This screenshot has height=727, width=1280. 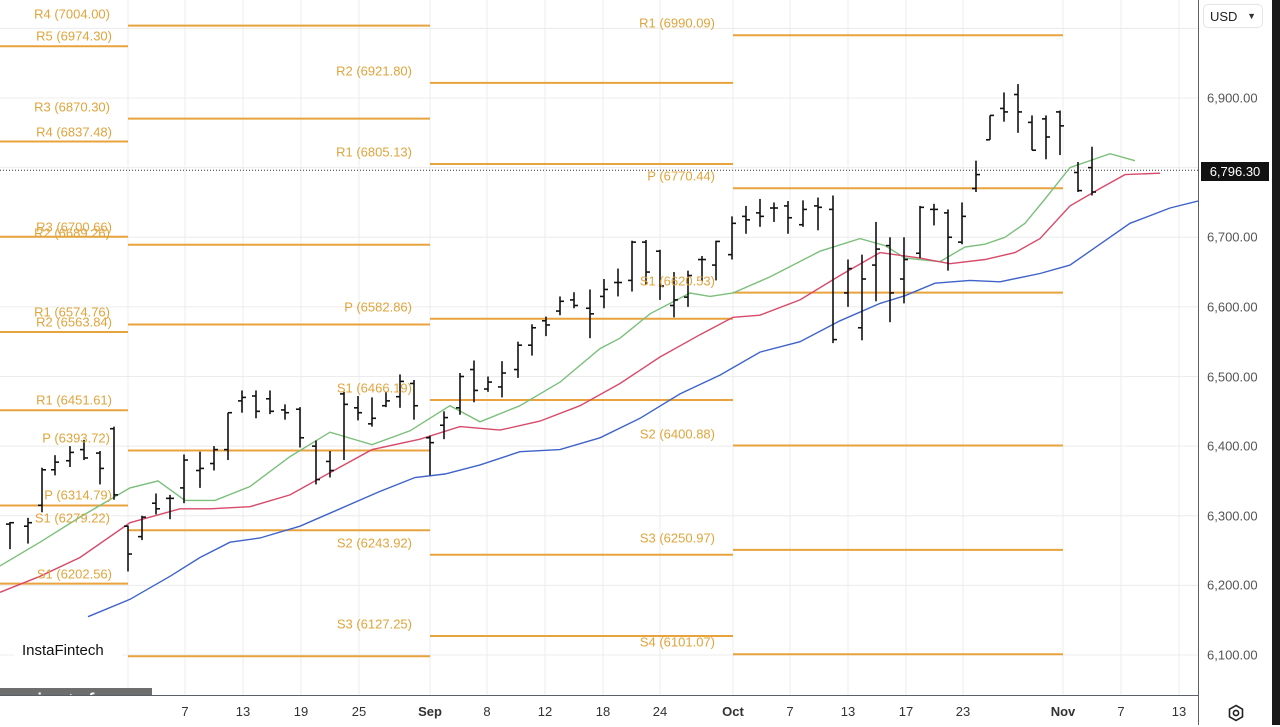 I want to click on window-edge, so click(x=1276, y=362).